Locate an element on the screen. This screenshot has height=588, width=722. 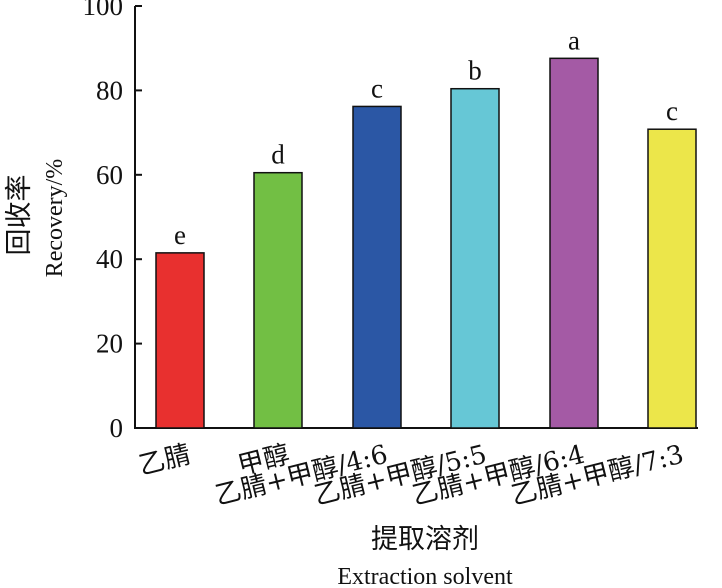
significance-label: e is located at coordinates (180, 235).